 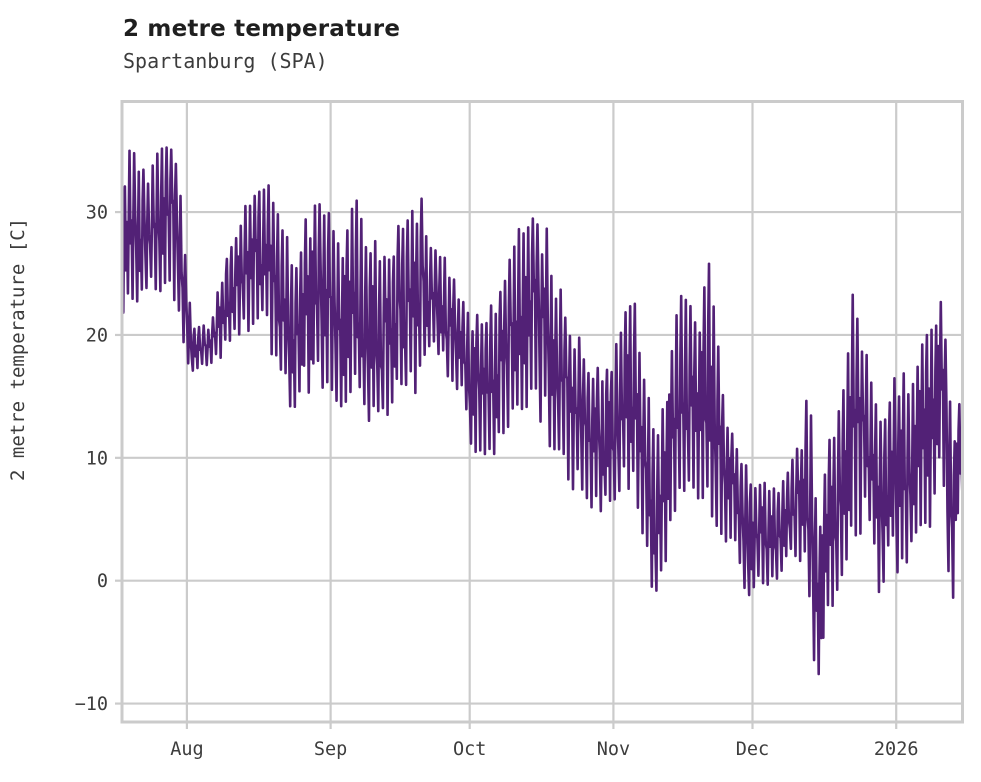 I want to click on x-tick-label: Dec, so click(x=752, y=749).